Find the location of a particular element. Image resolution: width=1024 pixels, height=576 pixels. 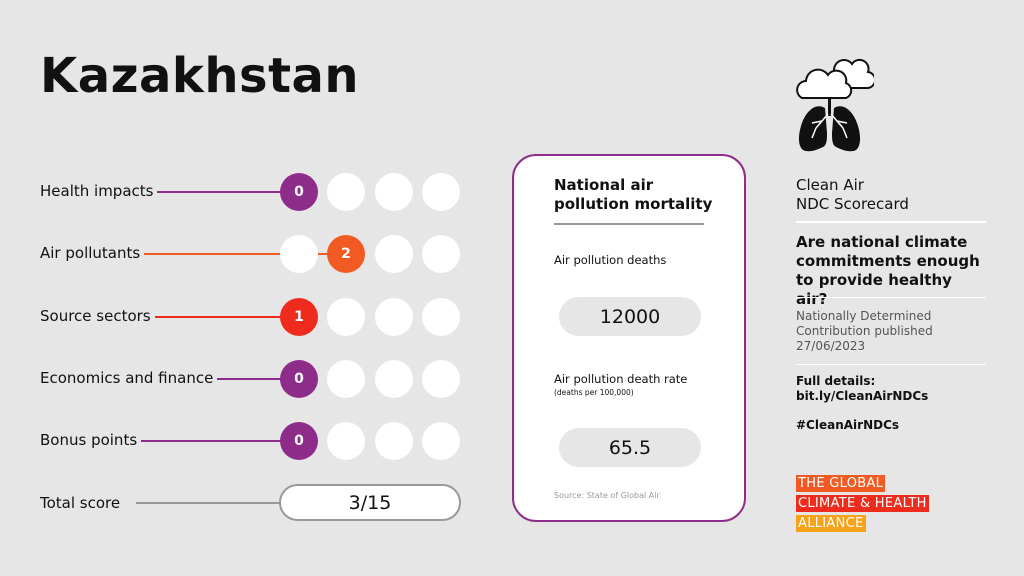

score-row: Bonus points 0 is located at coordinates (255, 441).